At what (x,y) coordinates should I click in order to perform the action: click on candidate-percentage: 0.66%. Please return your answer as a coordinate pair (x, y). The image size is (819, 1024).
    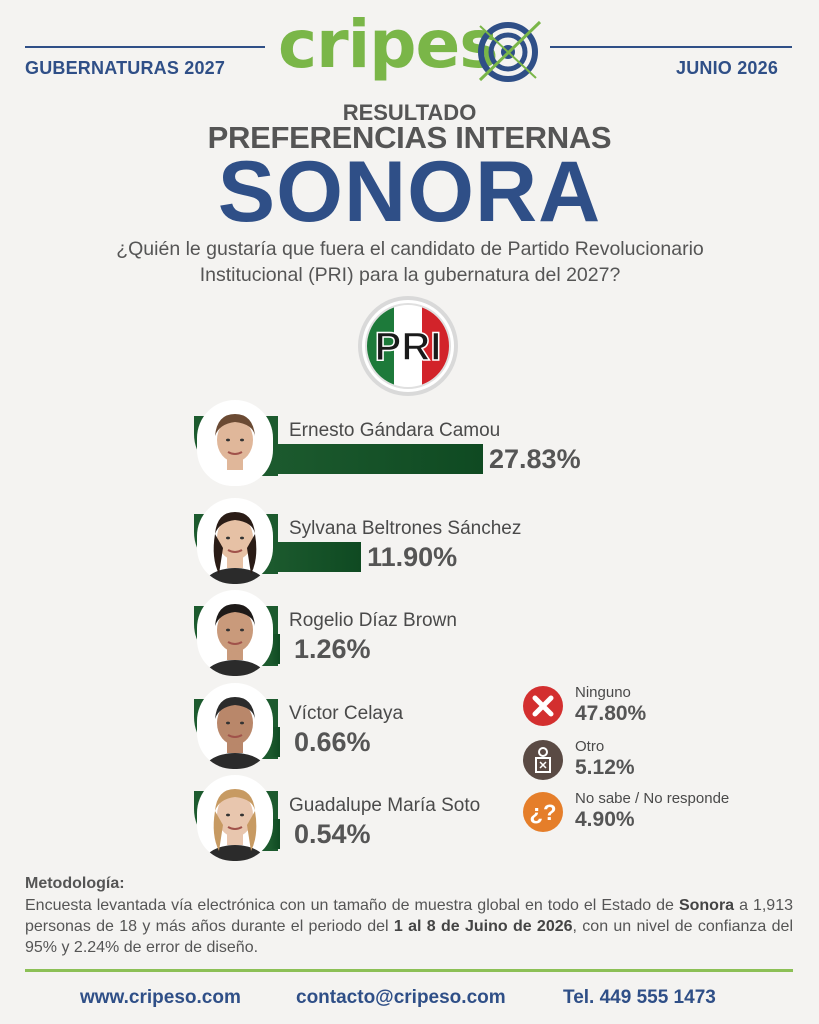
    Looking at the image, I should click on (332, 742).